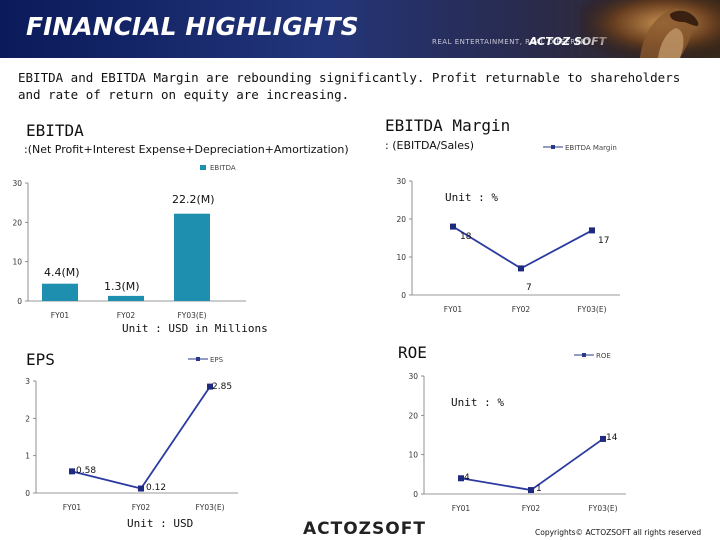  What do you see at coordinates (401, 181) in the screenshot?
I see `margin-ytick-label: 30` at bounding box center [401, 181].